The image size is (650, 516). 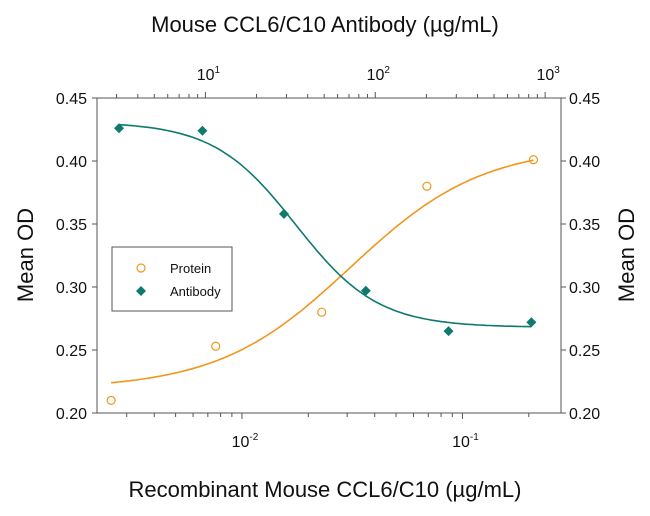 I want to click on top-x-tick-label: 10¹, so click(x=209, y=74).